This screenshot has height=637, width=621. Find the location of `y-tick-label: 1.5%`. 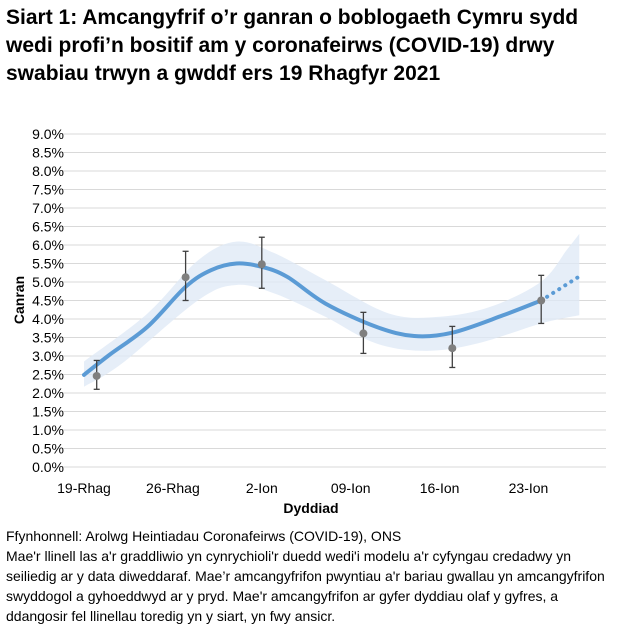

y-tick-label: 1.5% is located at coordinates (48, 412).